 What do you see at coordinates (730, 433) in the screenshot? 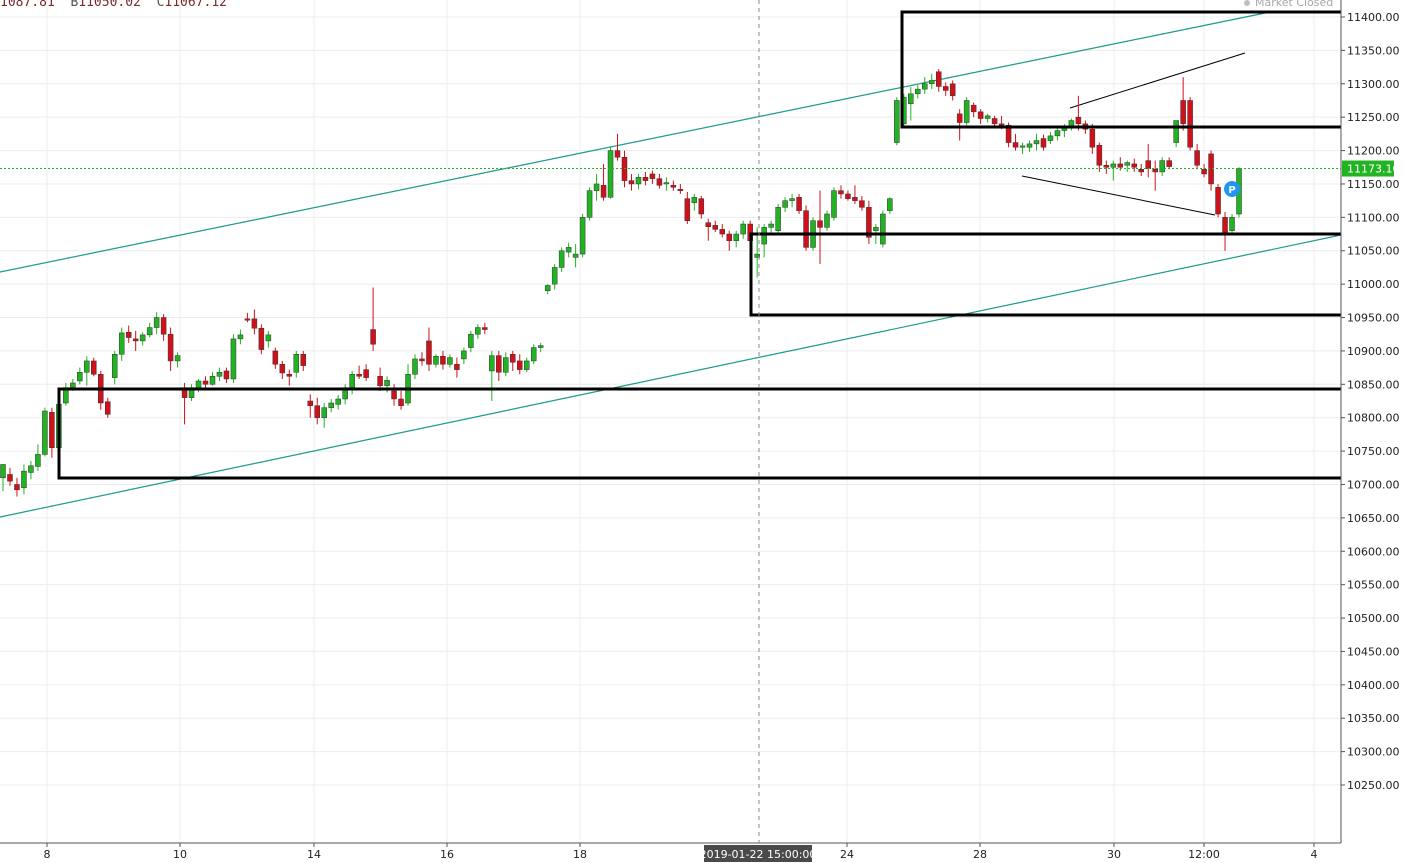
I see `lower-support-zone-box` at bounding box center [730, 433].